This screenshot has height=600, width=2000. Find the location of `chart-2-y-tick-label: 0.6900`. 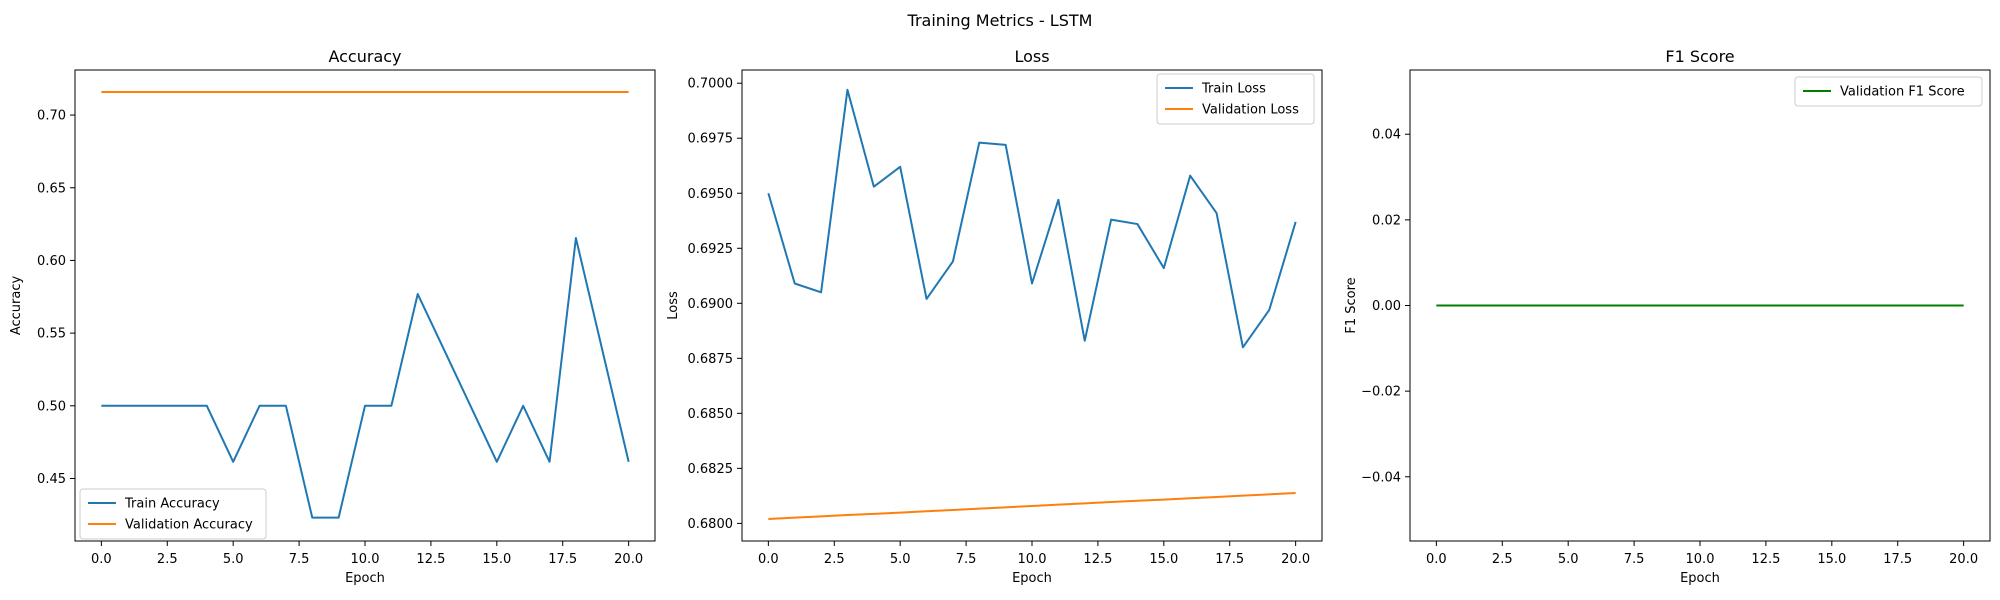

chart-2-y-tick-label: 0.6900 is located at coordinates (711, 304).